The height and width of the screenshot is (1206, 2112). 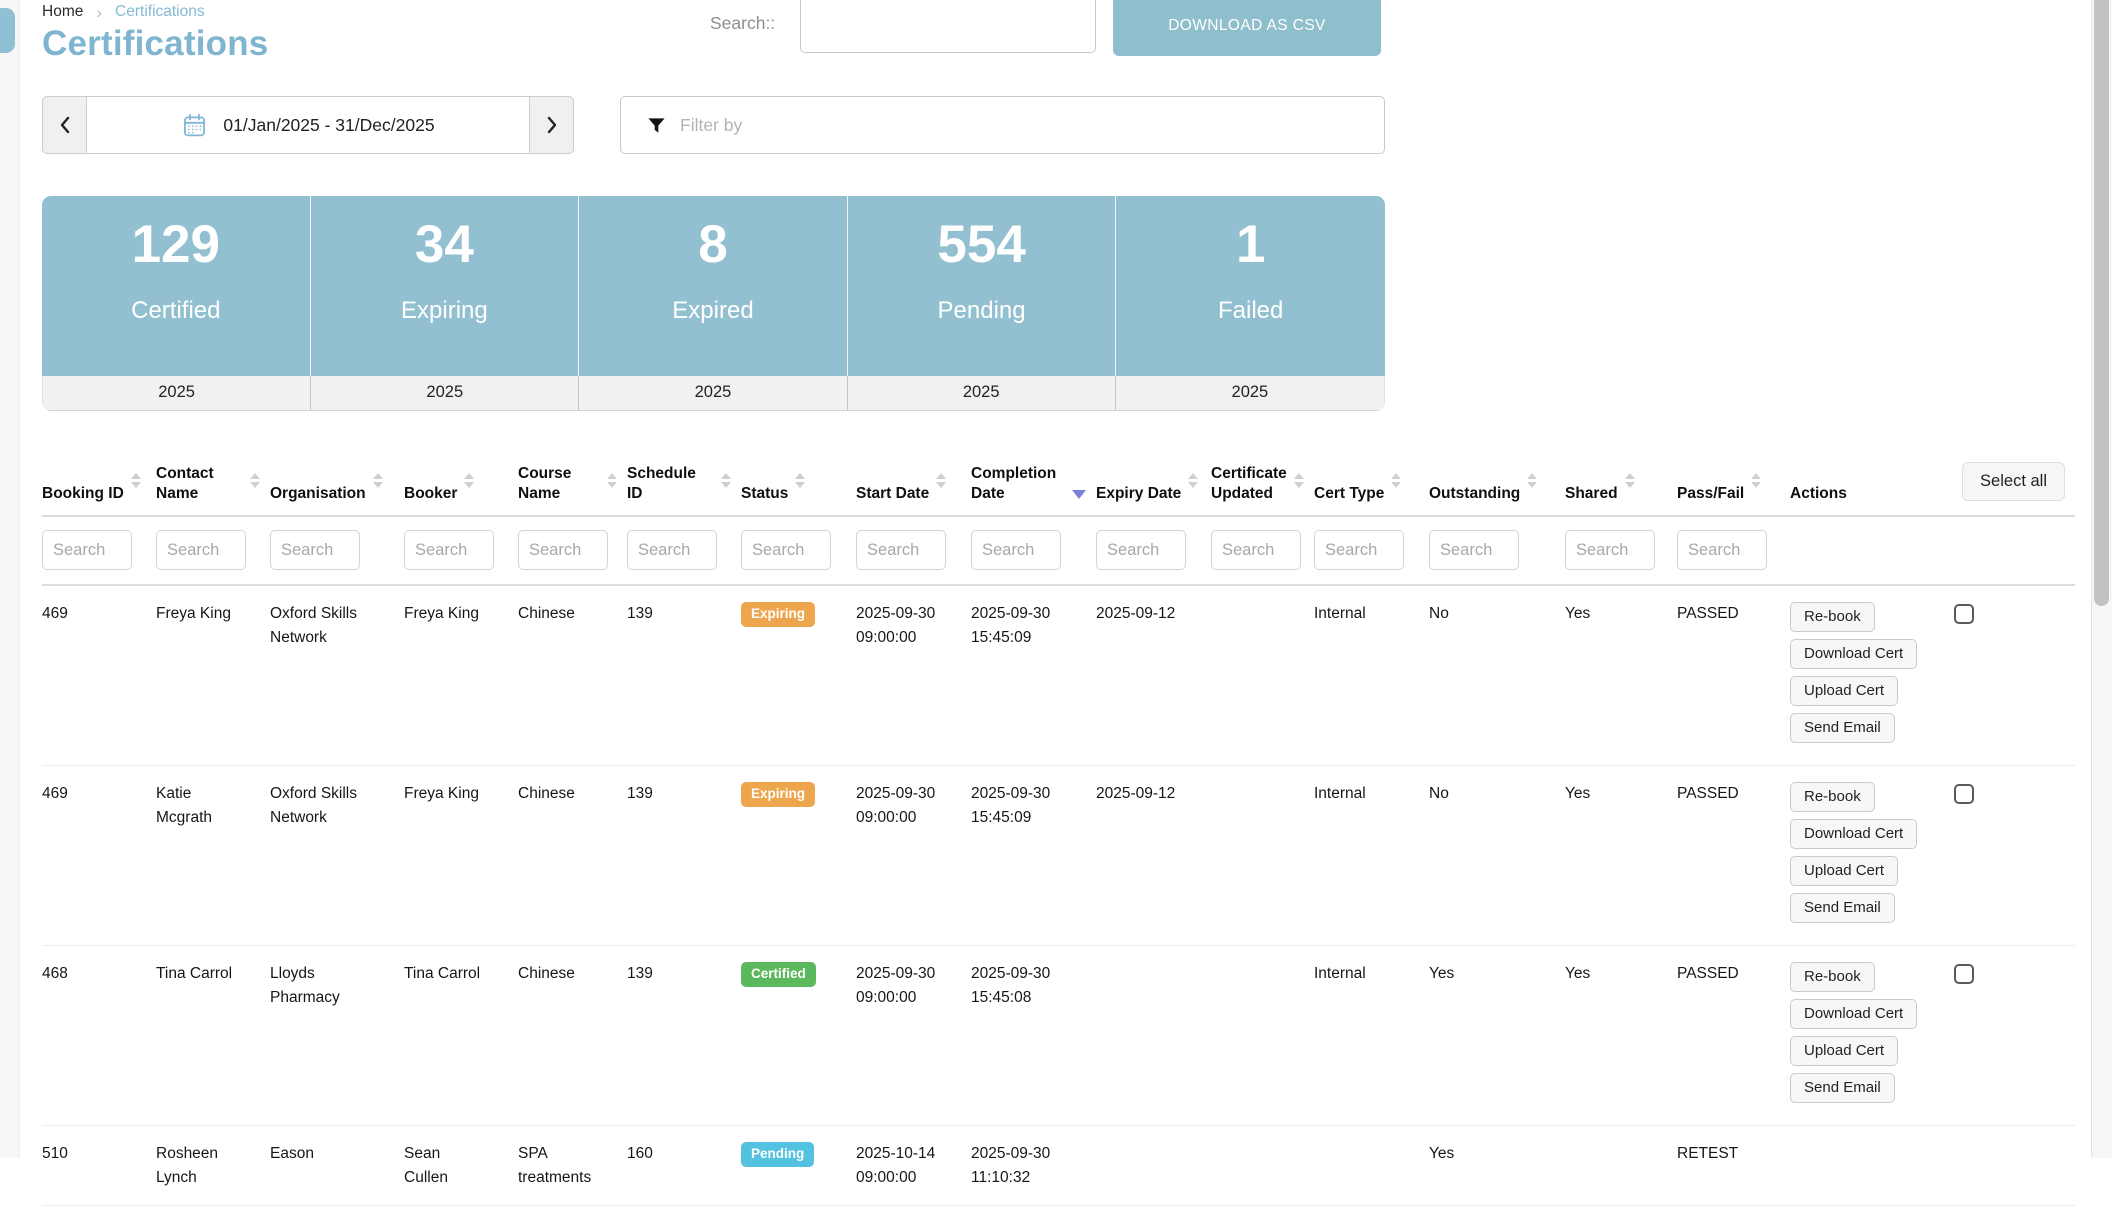 I want to click on breadcrumb-home-link: Home, so click(x=63, y=11).